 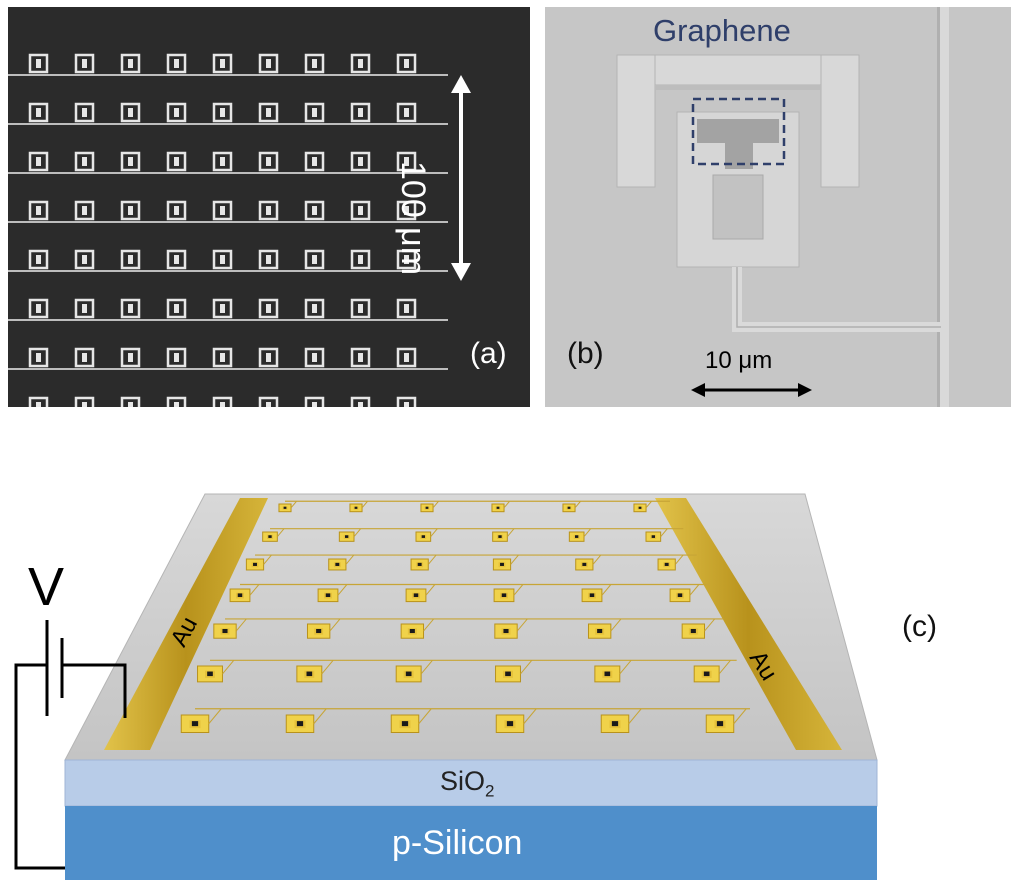 I want to click on sio2-label-base: SiO, so click(x=463, y=781).